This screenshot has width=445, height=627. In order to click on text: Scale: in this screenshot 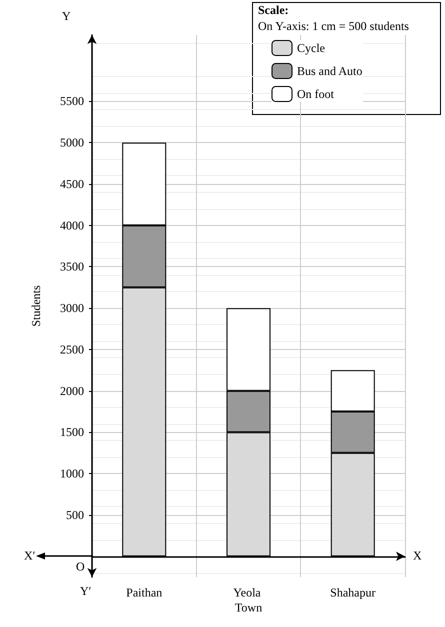, I will do `click(273, 10)`.